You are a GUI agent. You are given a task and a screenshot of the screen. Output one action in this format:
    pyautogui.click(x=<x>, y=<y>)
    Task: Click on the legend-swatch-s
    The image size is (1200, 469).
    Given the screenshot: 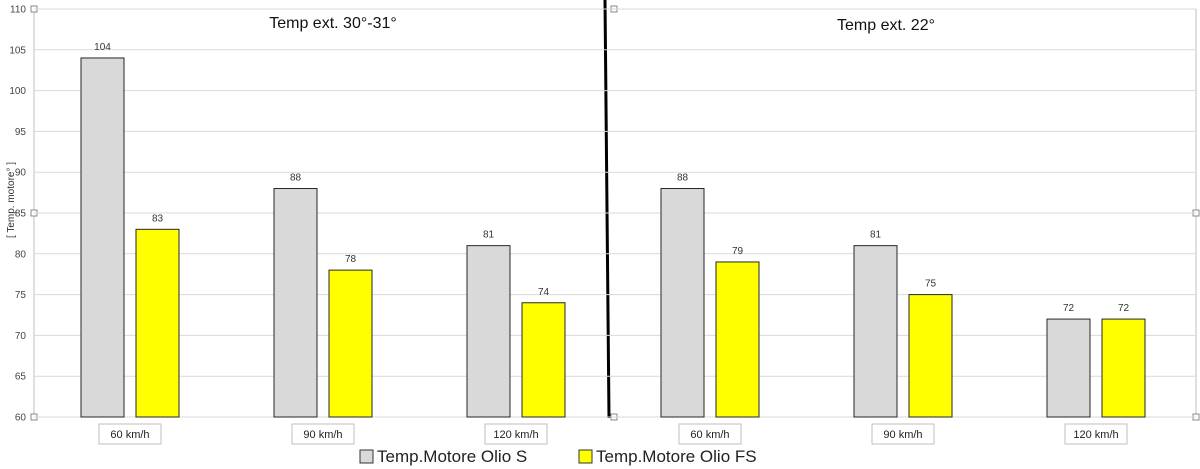 What is the action you would take?
    pyautogui.click(x=366, y=456)
    